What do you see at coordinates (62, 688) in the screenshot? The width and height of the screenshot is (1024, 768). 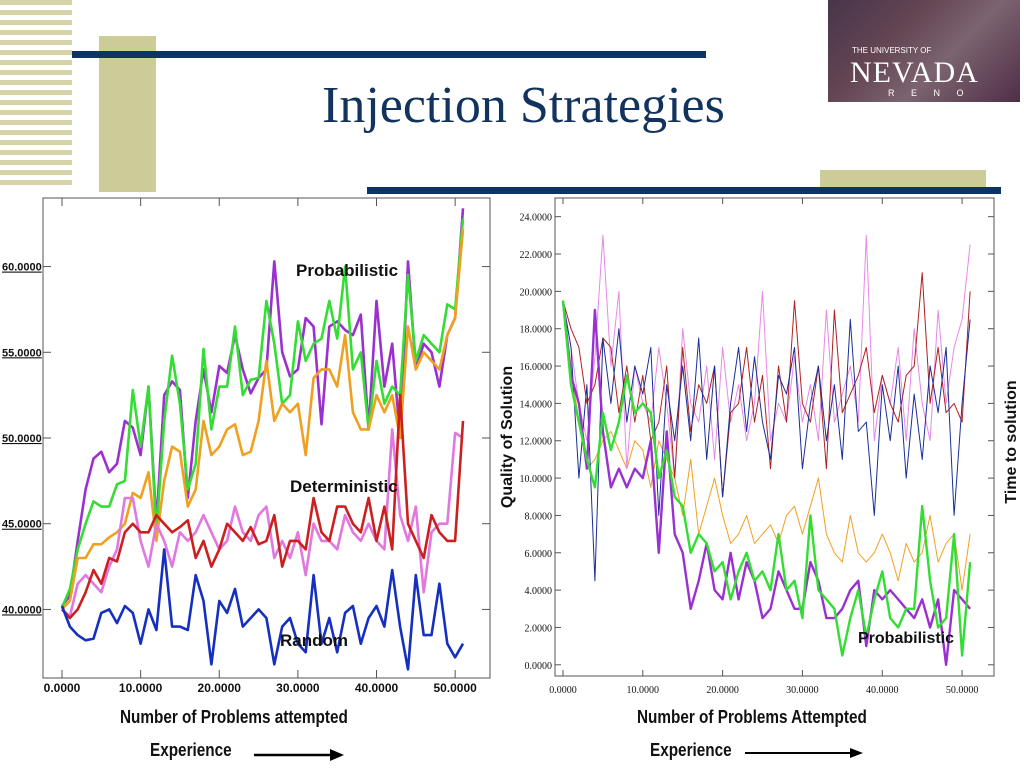 I see `left-x-tick-label: 0.0000` at bounding box center [62, 688].